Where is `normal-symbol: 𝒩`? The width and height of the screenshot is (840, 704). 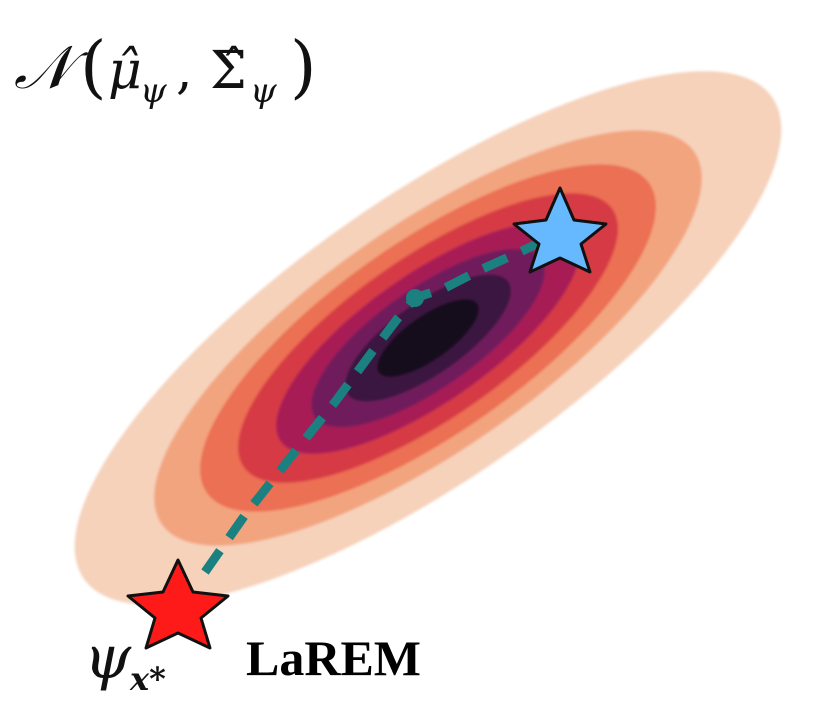
normal-symbol: 𝒩 is located at coordinates (51, 68).